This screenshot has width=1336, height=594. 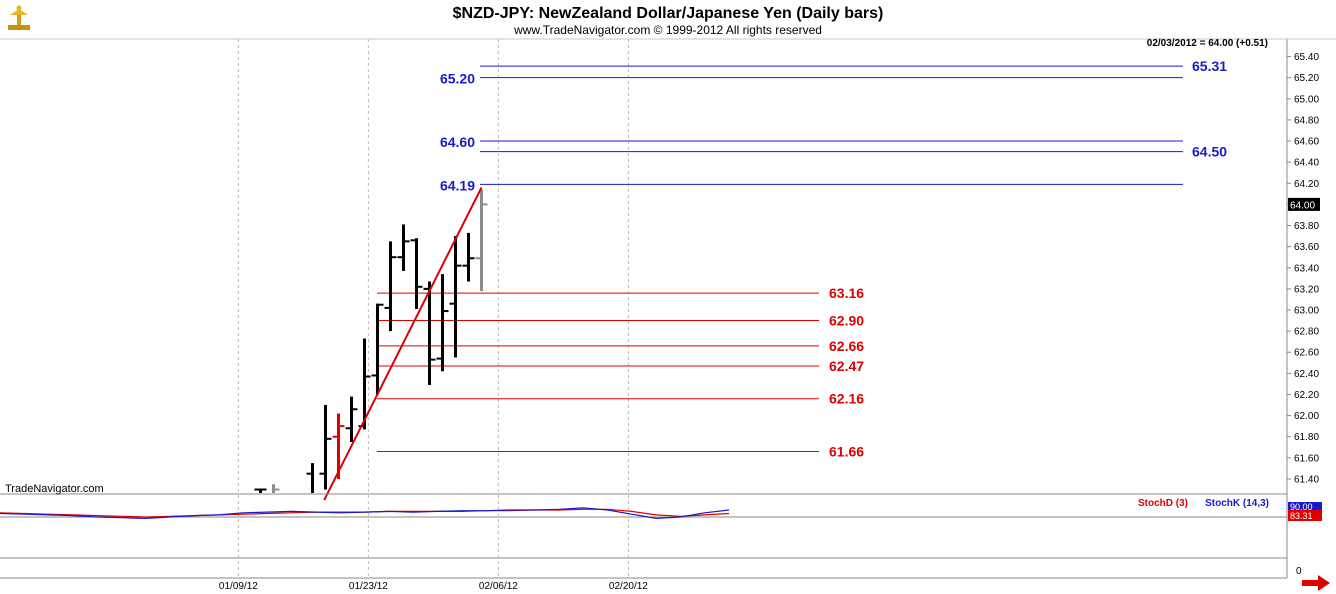 I want to click on y-tick-label: 62.20, so click(x=1306, y=395).